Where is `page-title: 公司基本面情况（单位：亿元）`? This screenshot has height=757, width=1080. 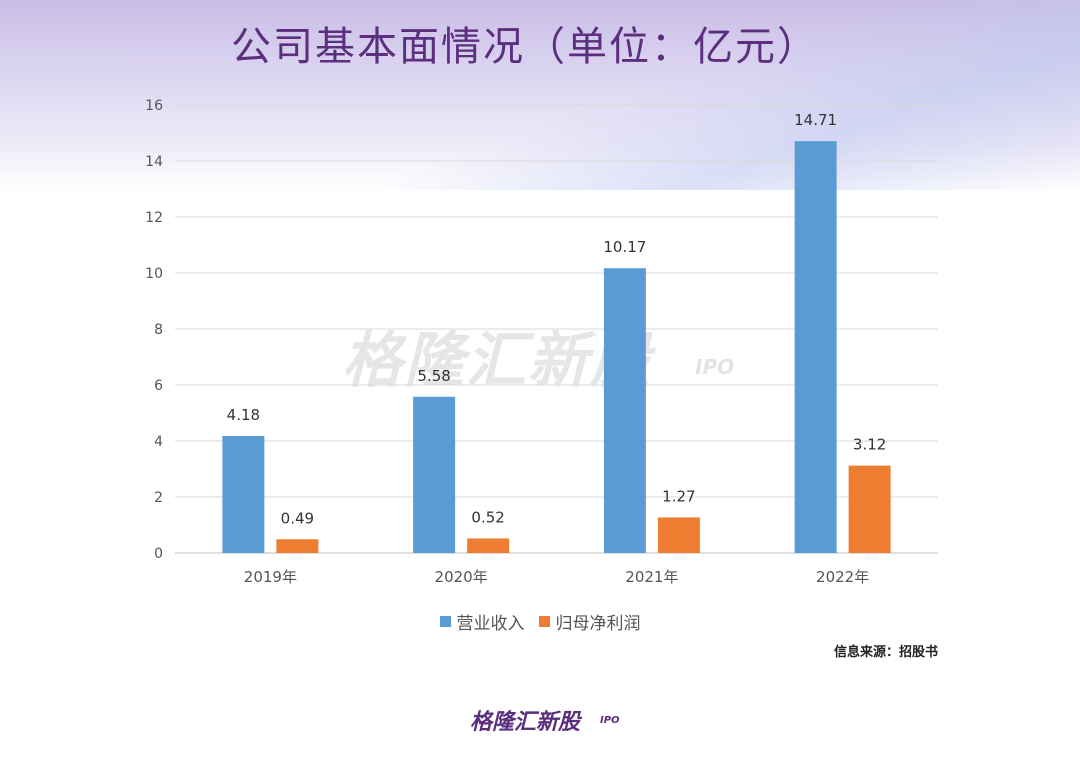 page-title: 公司基本面情况（单位：亿元） is located at coordinates (525, 47).